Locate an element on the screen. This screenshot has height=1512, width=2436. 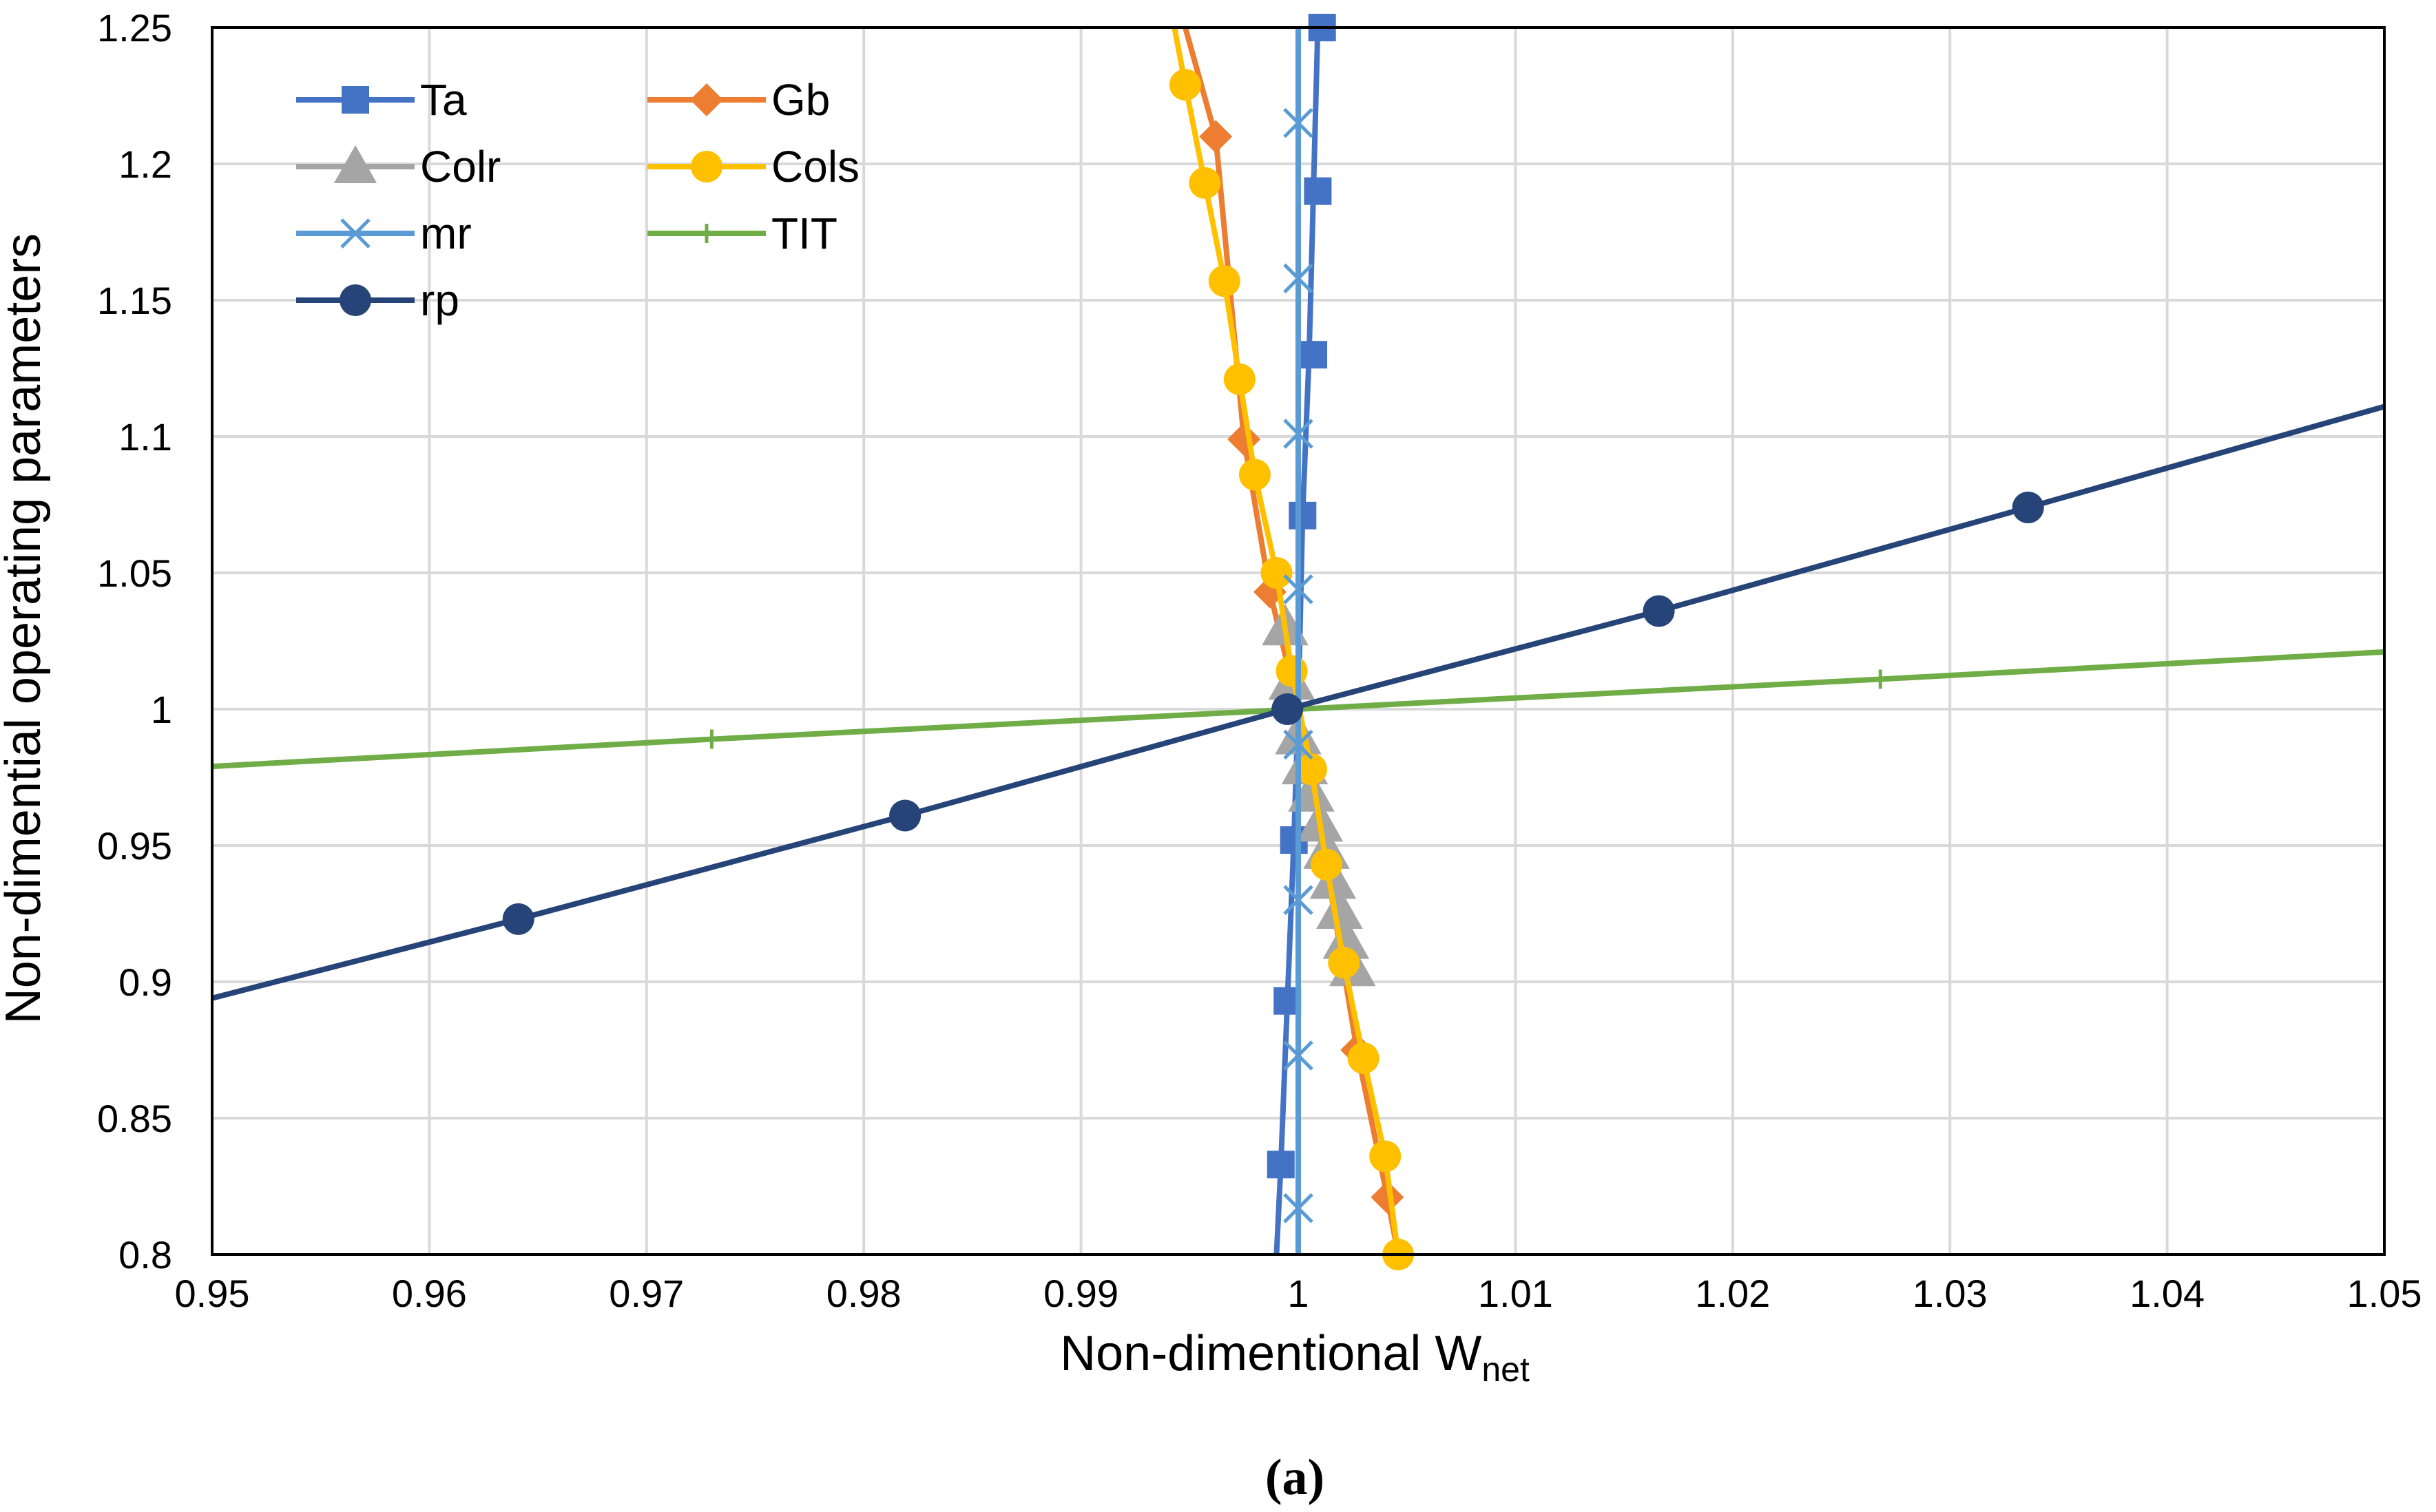
legend-marker-gb is located at coordinates (707, 99).